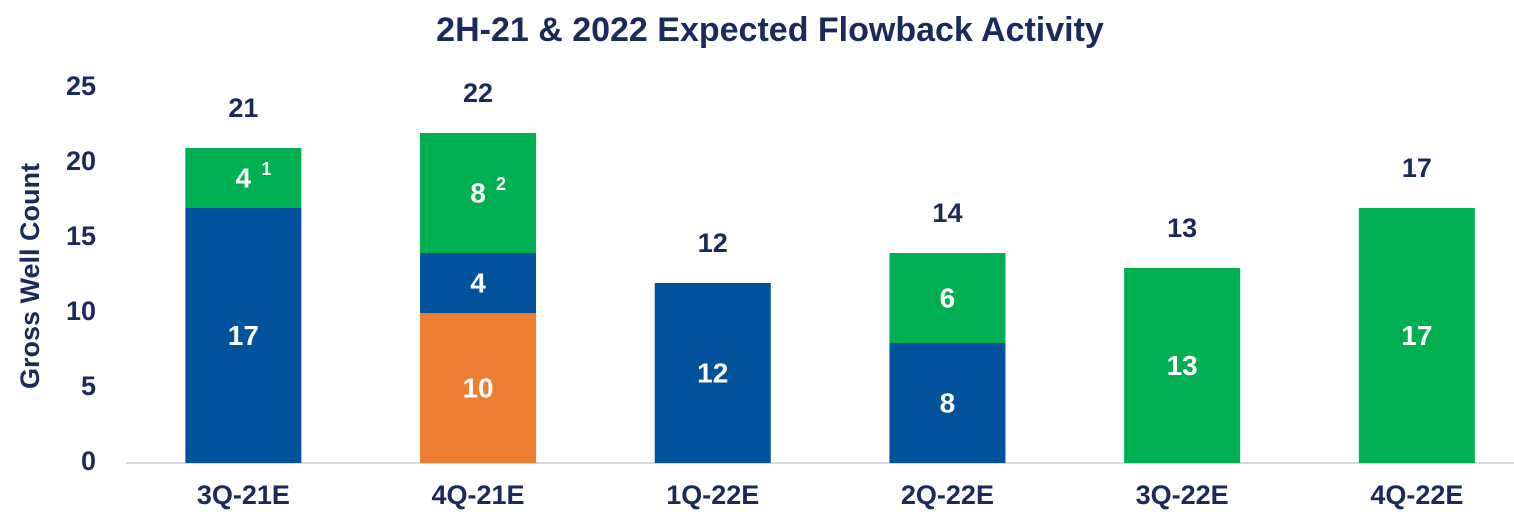 Image resolution: width=1514 pixels, height=520 pixels. I want to click on segment-label: 13, so click(1182, 365).